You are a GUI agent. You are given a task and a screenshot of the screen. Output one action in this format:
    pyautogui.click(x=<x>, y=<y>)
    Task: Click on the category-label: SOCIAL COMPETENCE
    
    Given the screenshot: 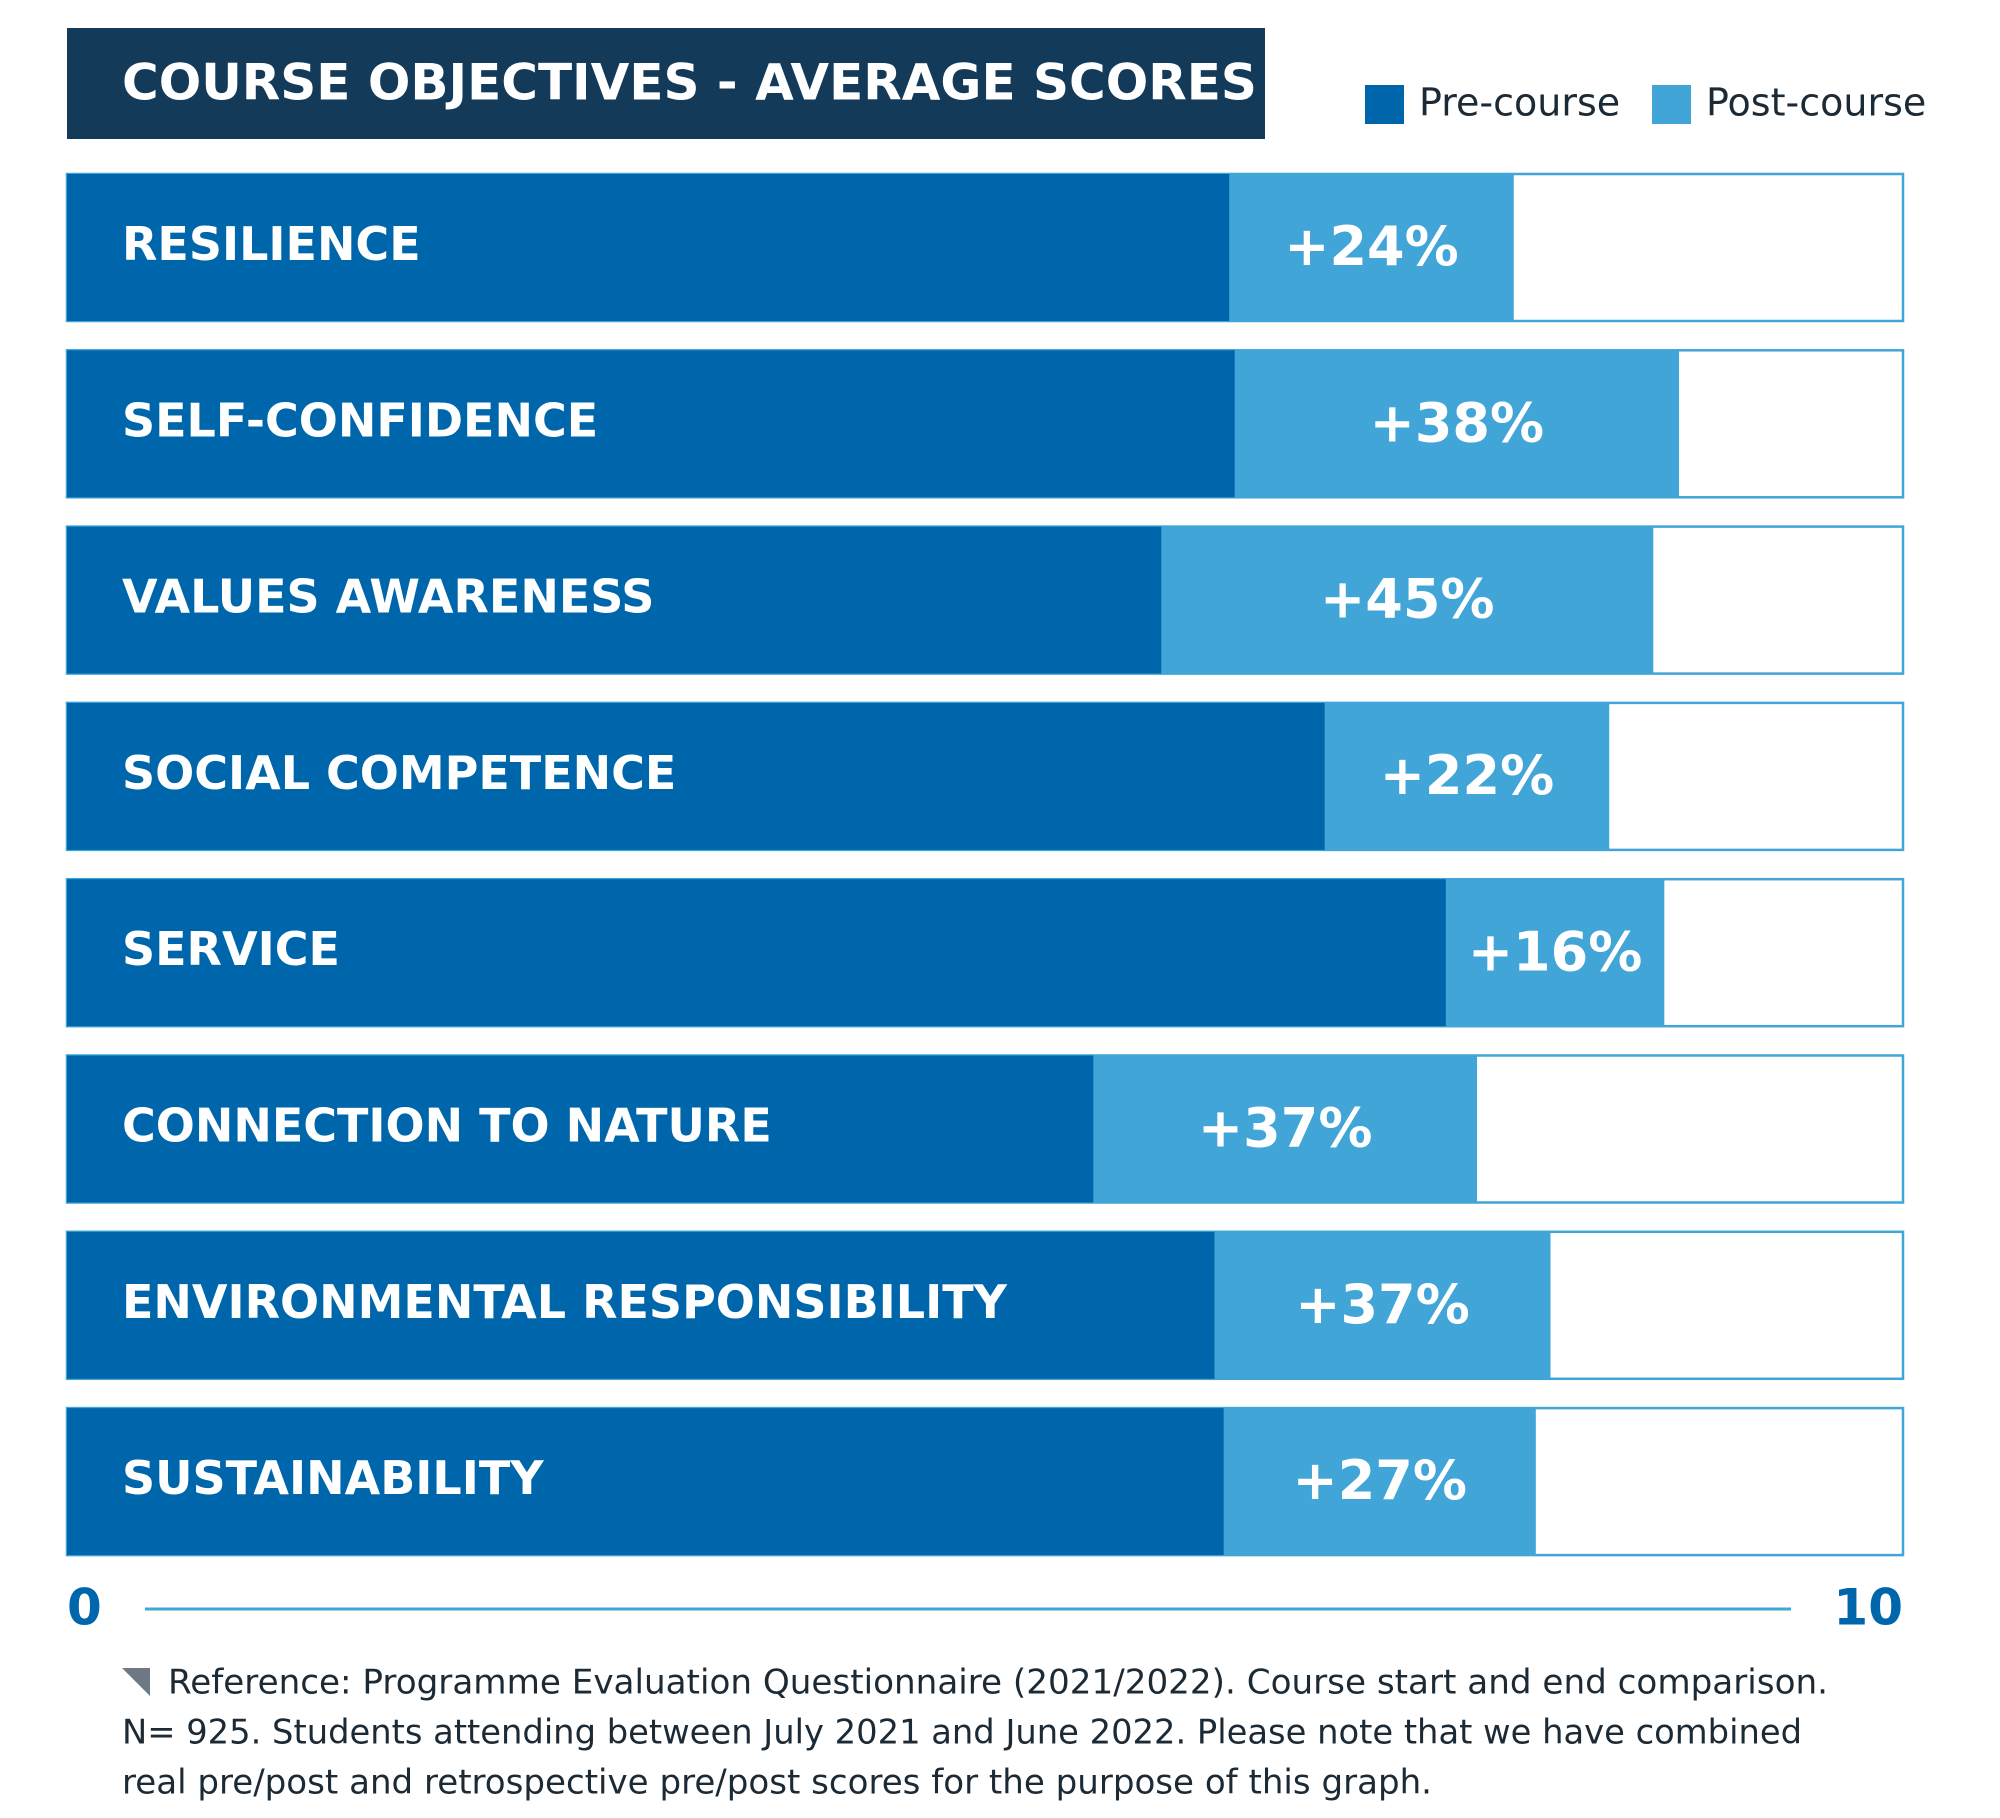 What is the action you would take?
    pyautogui.click(x=399, y=773)
    